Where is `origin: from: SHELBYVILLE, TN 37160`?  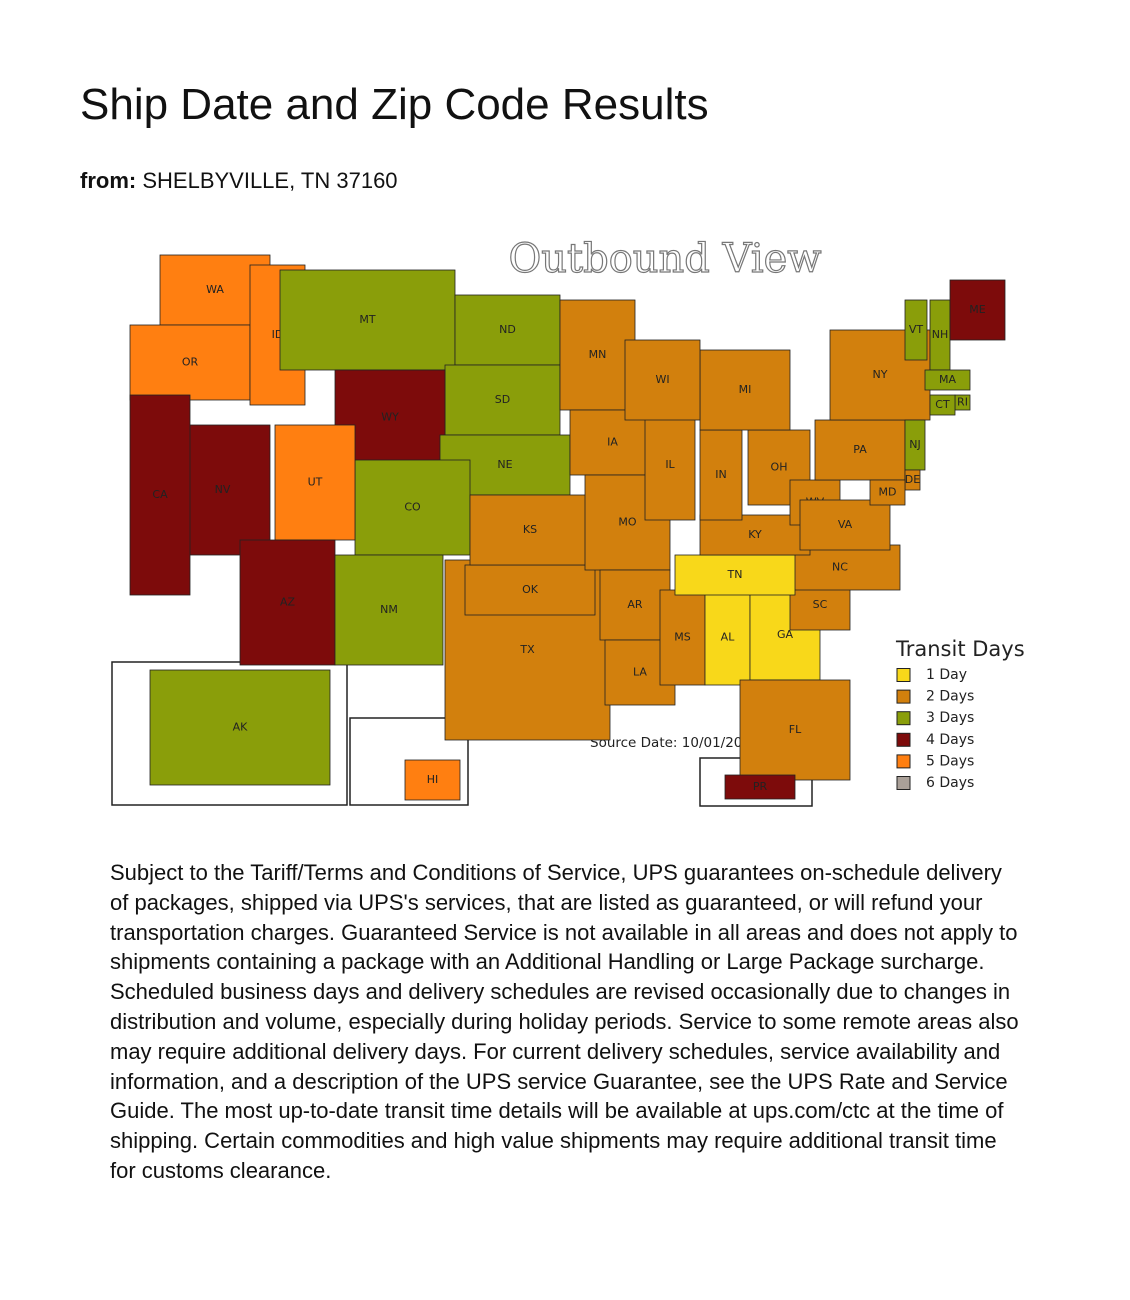
origin: from: SHELBYVILLE, TN 37160 is located at coordinates (239, 181).